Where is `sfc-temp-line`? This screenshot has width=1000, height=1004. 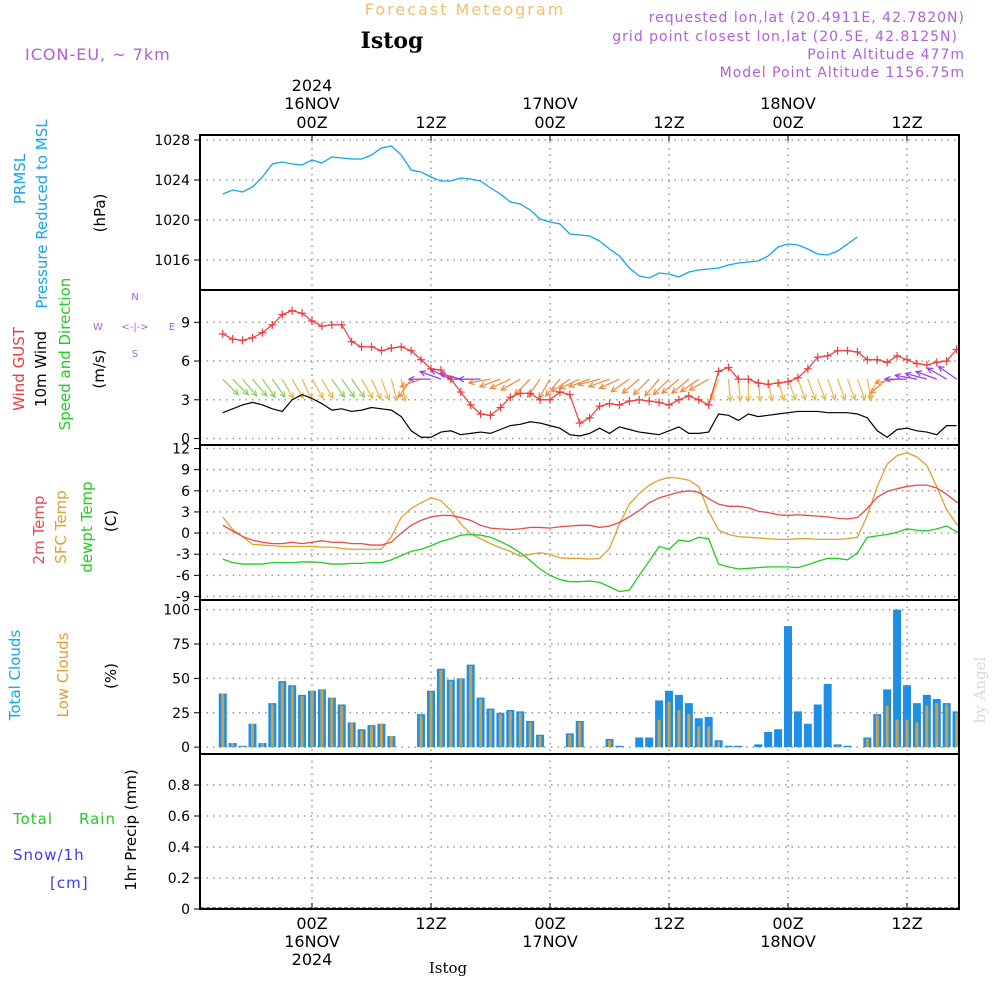 sfc-temp-line is located at coordinates (590, 506).